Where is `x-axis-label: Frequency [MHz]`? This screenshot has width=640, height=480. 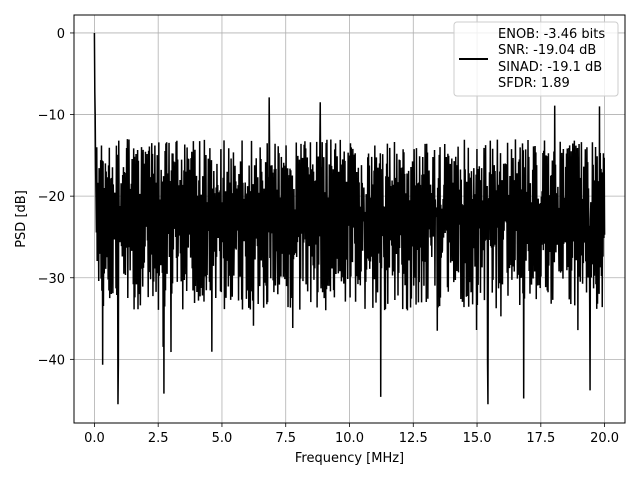
x-axis-label: Frequency [MHz] is located at coordinates (349, 458).